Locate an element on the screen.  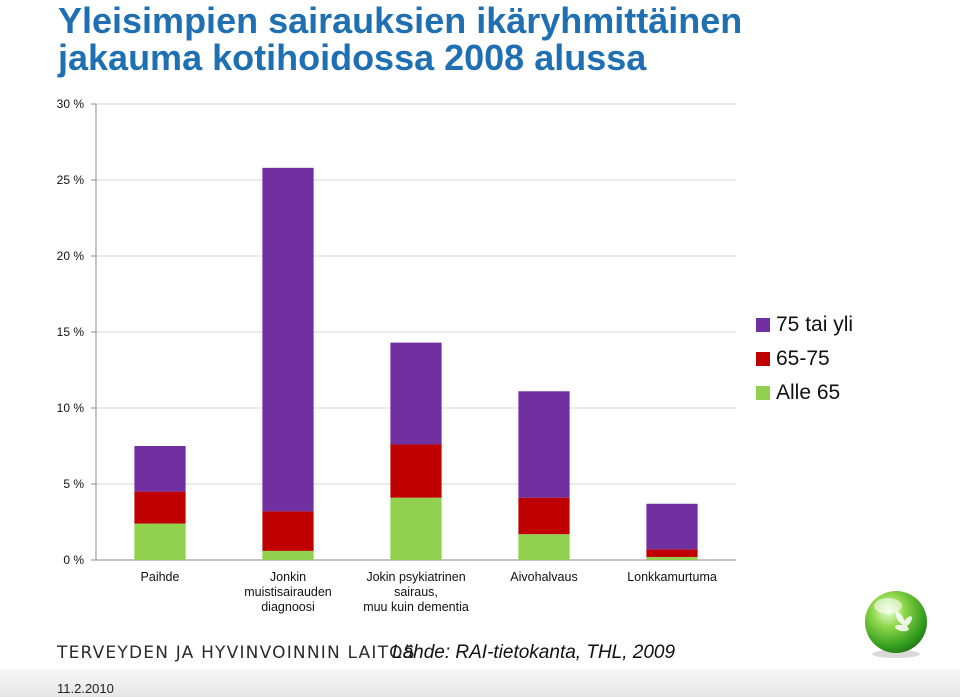
legend-label: 65-75 is located at coordinates (803, 358).